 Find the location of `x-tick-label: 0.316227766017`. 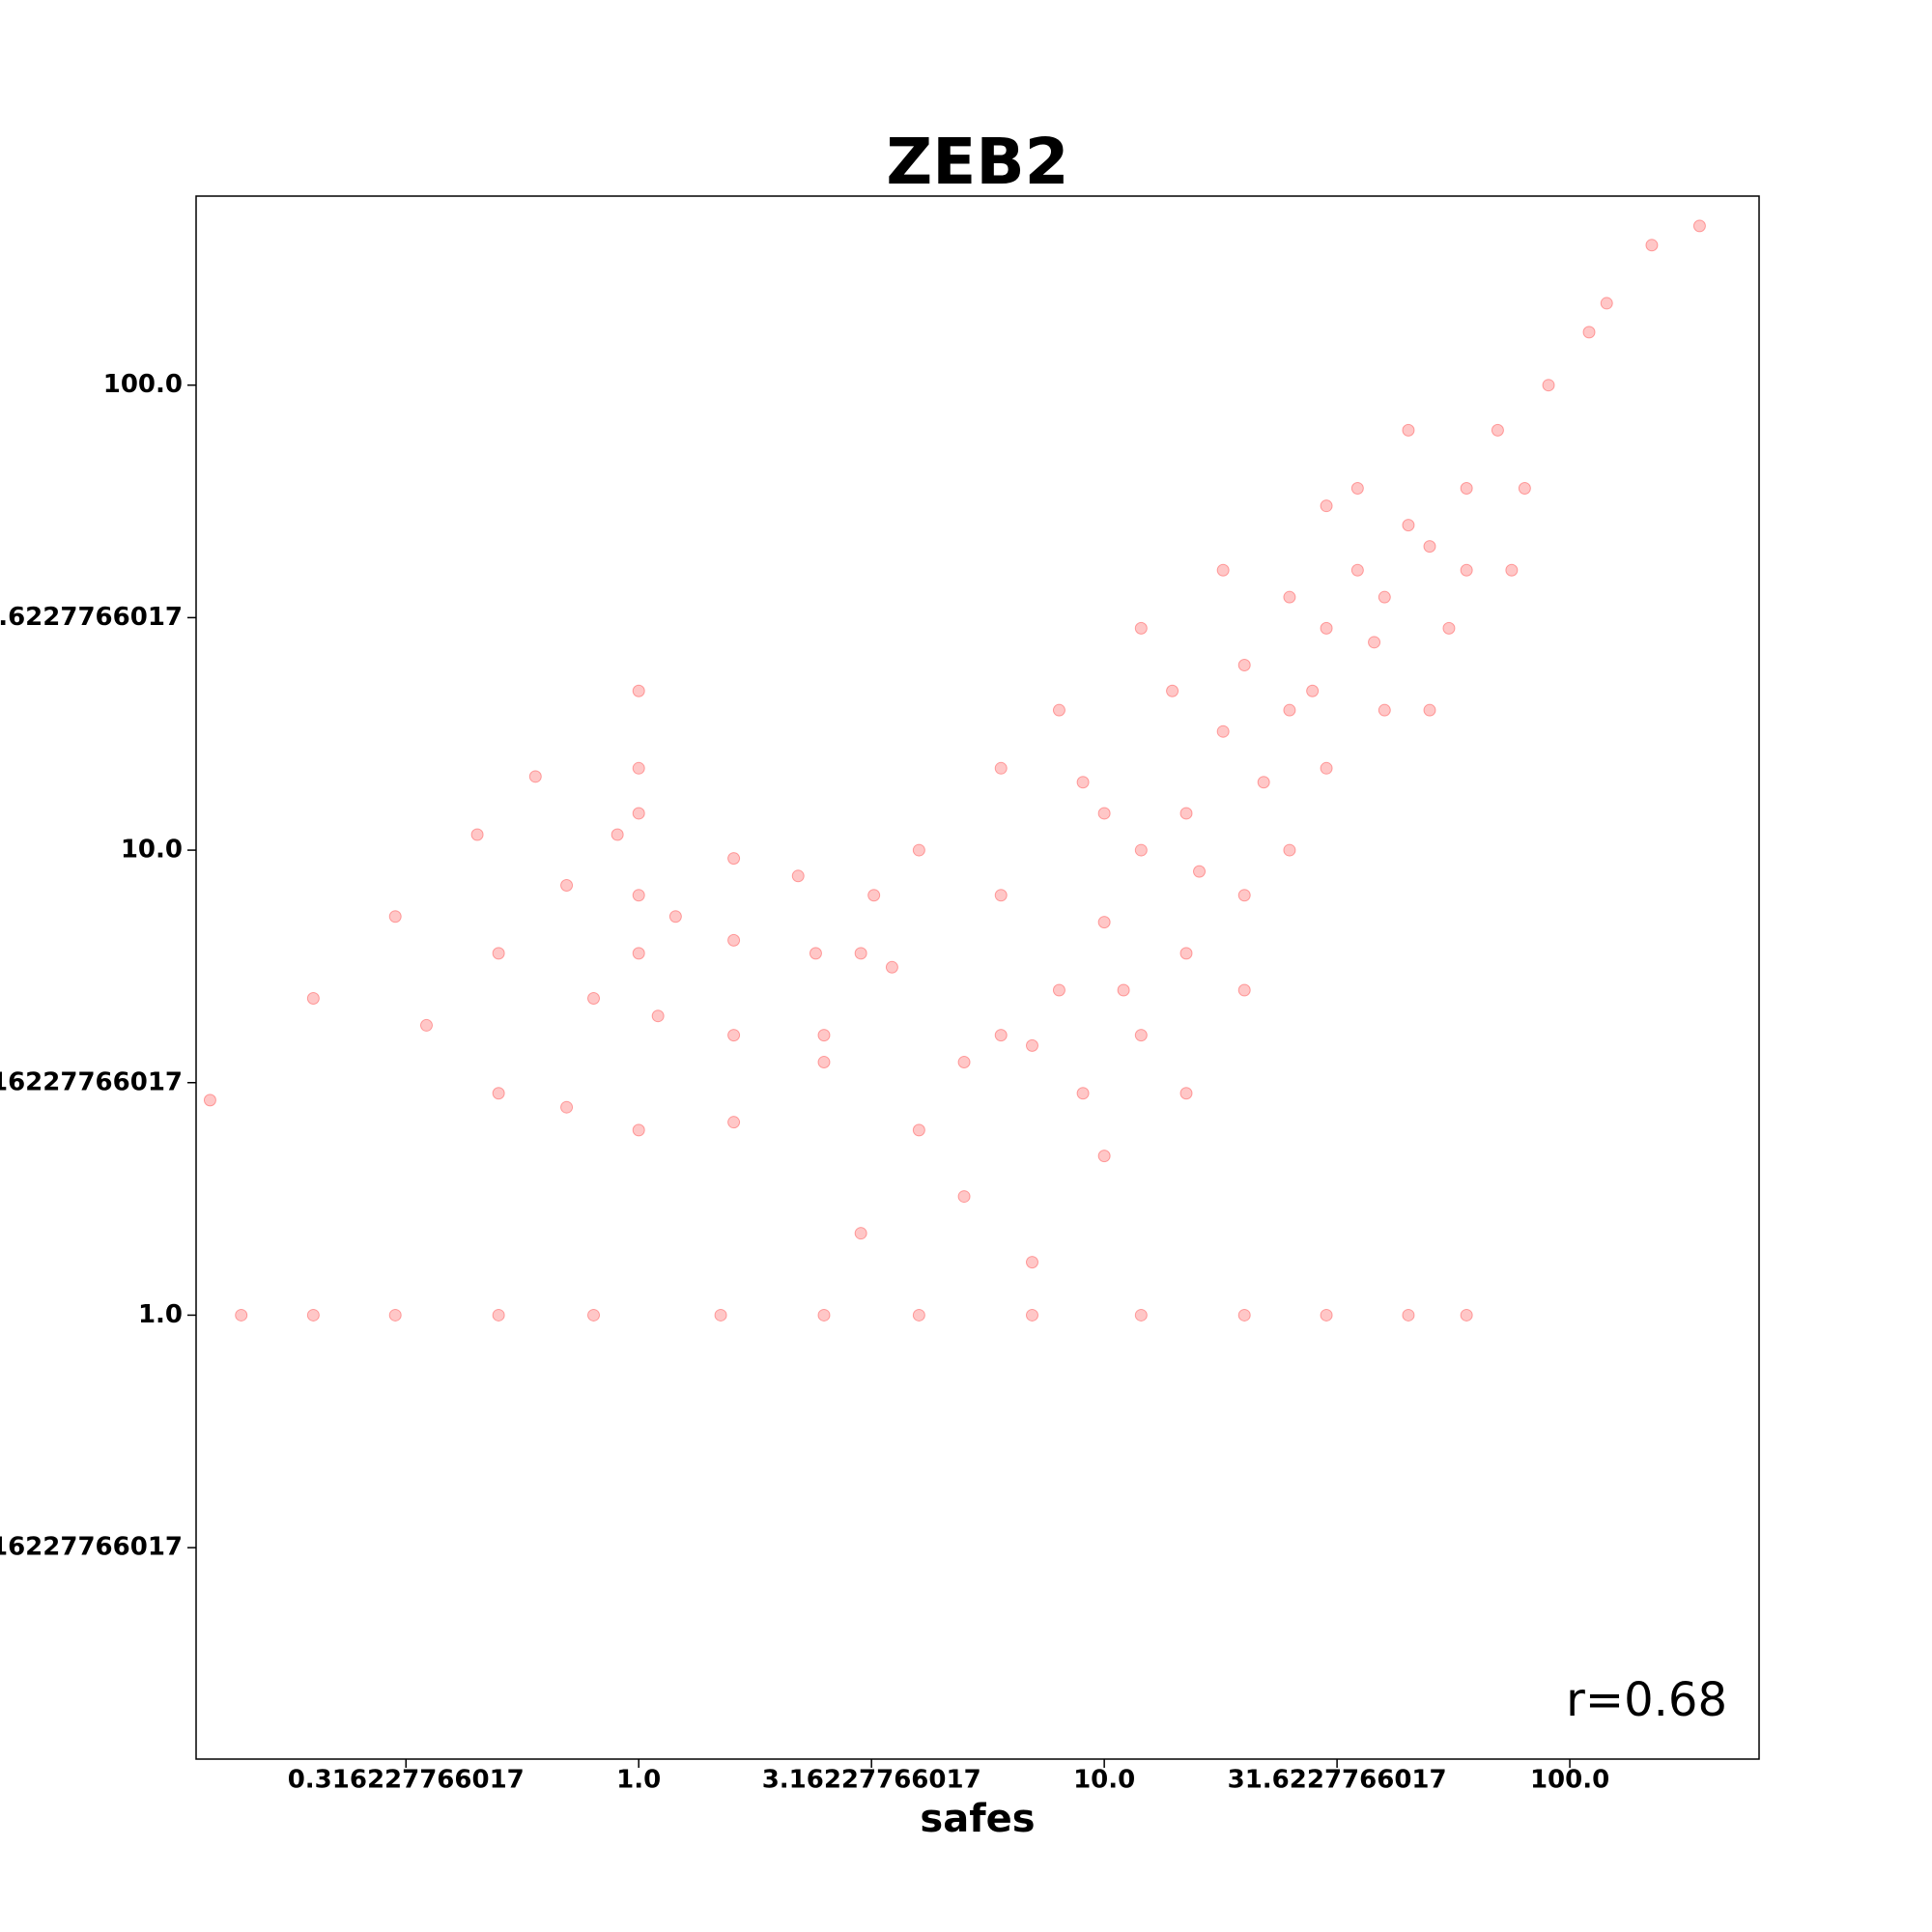

x-tick-label: 0.316227766017 is located at coordinates (406, 1780).